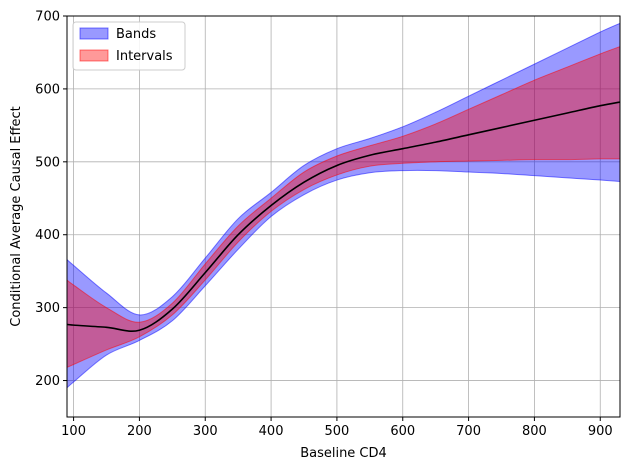 The image size is (630, 470). Describe the element at coordinates (205, 431) in the screenshot. I see `x-tick-label: 300` at that location.